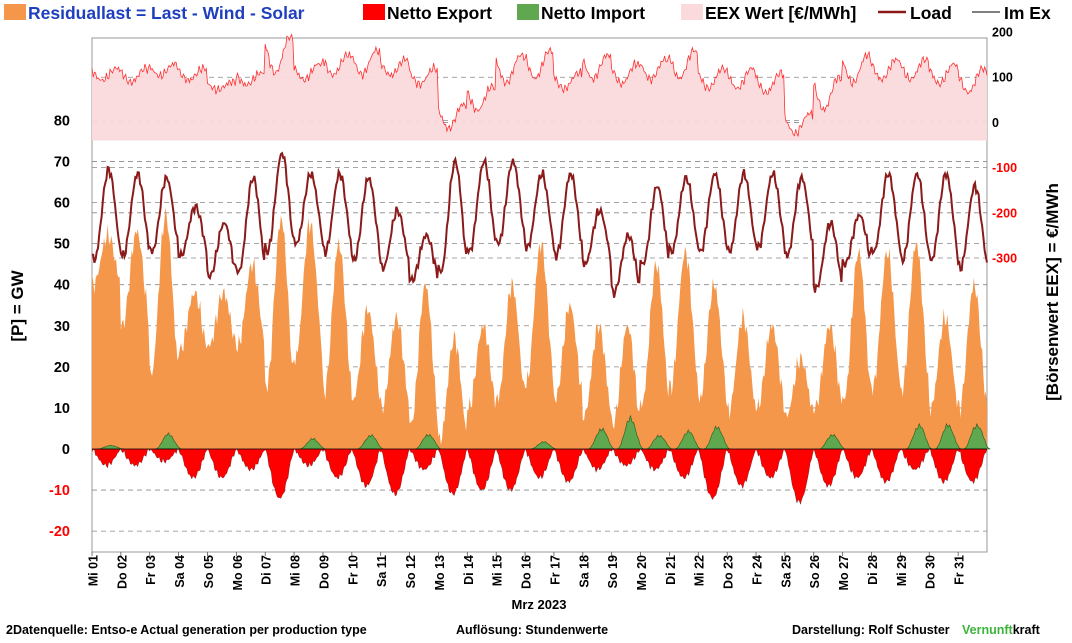 This screenshot has width=1072, height=643. Describe the element at coordinates (440, 572) in the screenshot. I see `x-tick-label: Mo 13` at that location.